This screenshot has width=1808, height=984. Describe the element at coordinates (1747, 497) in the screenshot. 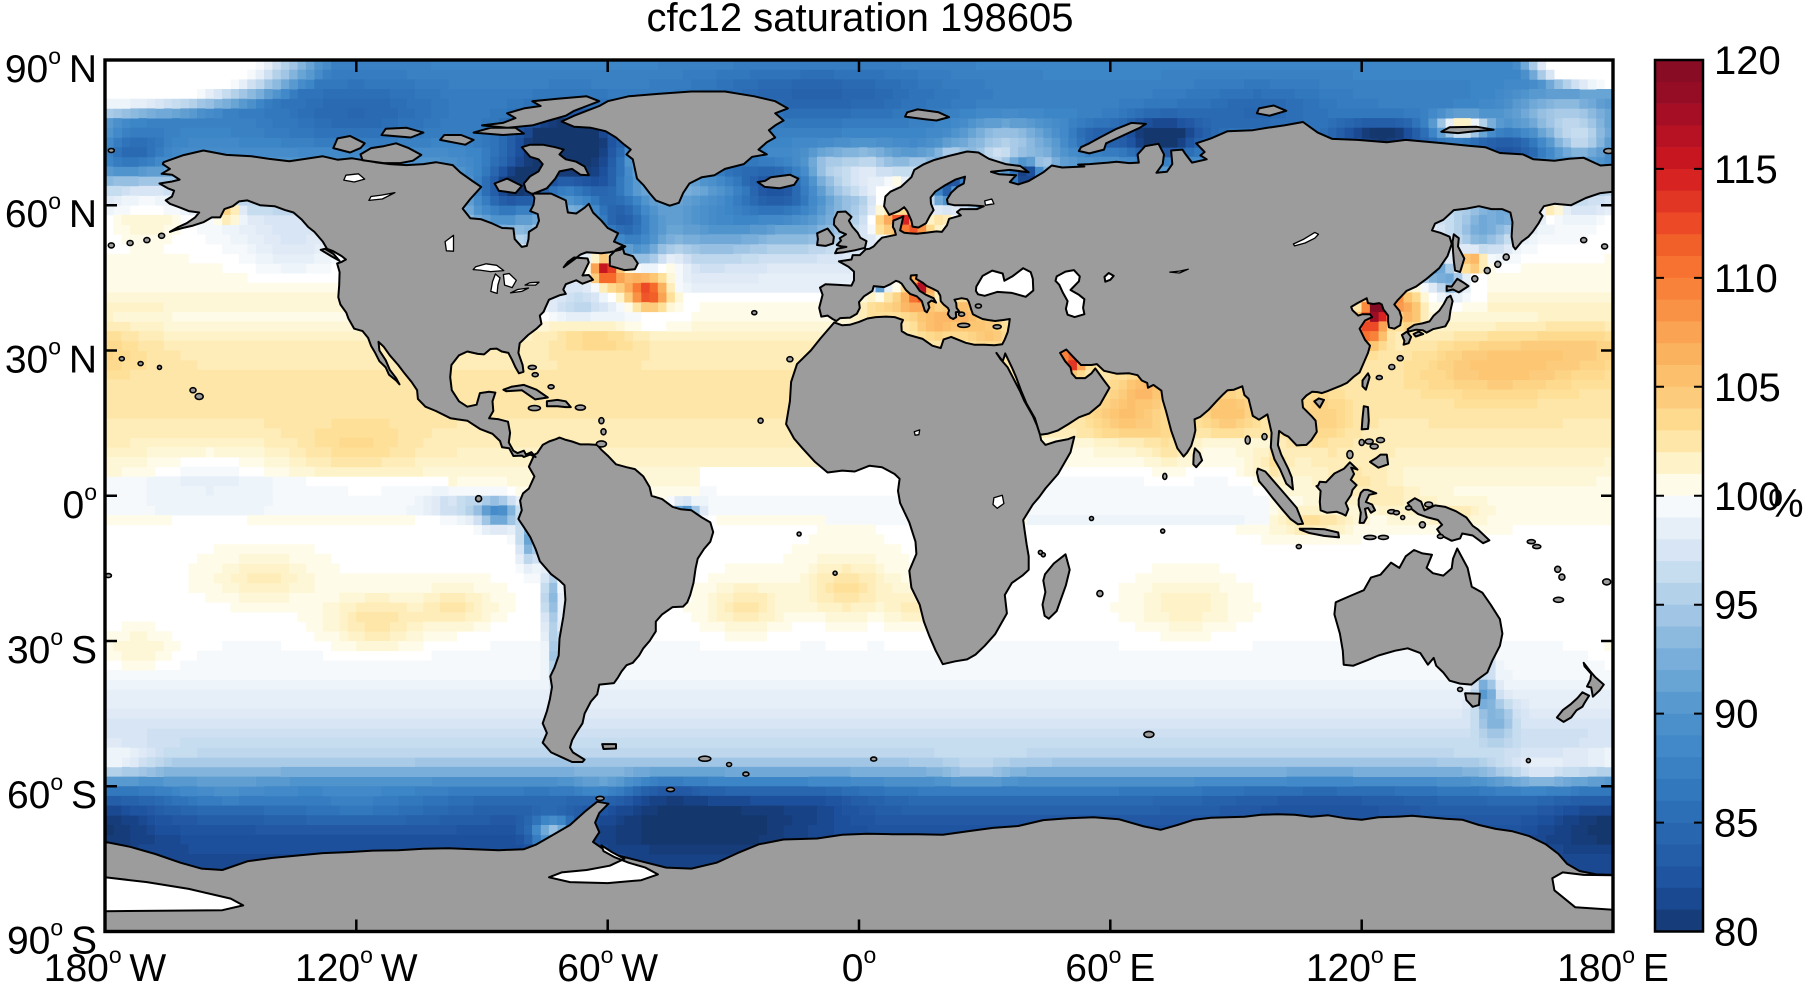

I see `svg-text: 100` at that location.